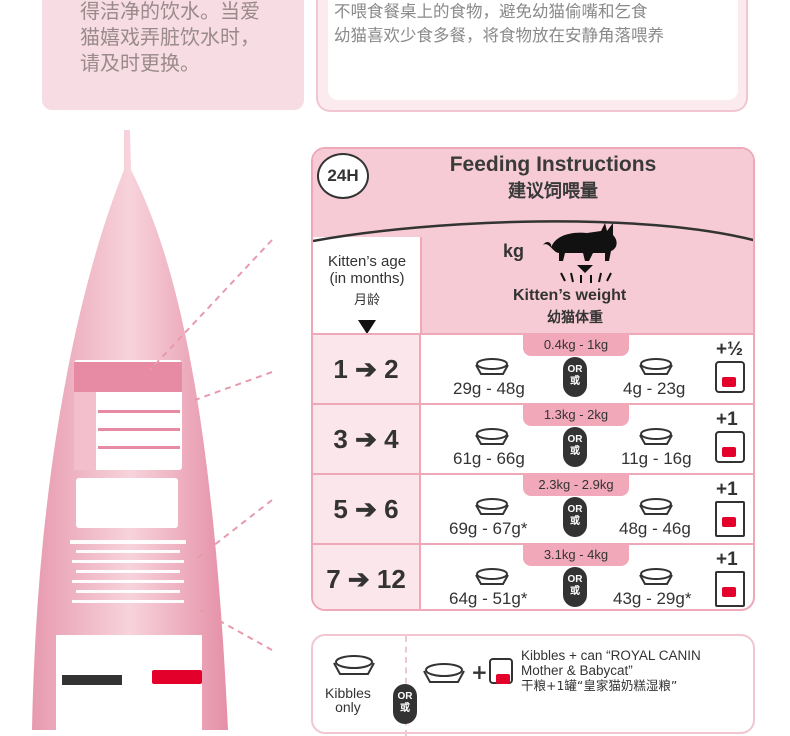 The image size is (790, 736). I want to click on mixed-amount: 48g - 46g, so click(655, 528).